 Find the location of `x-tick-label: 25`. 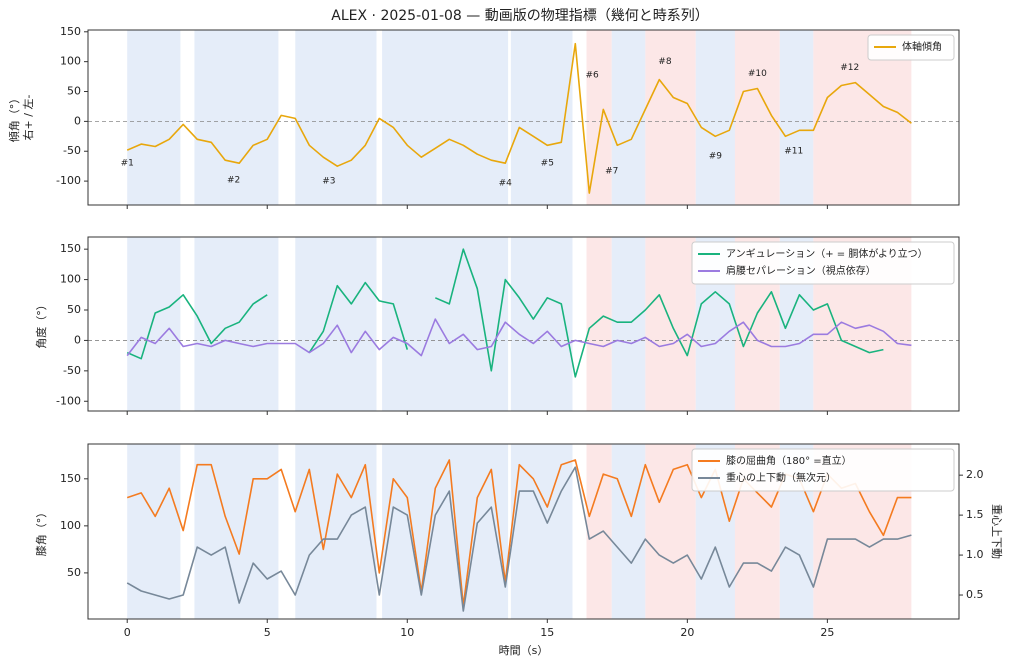

x-tick-label: 25 is located at coordinates (827, 632).